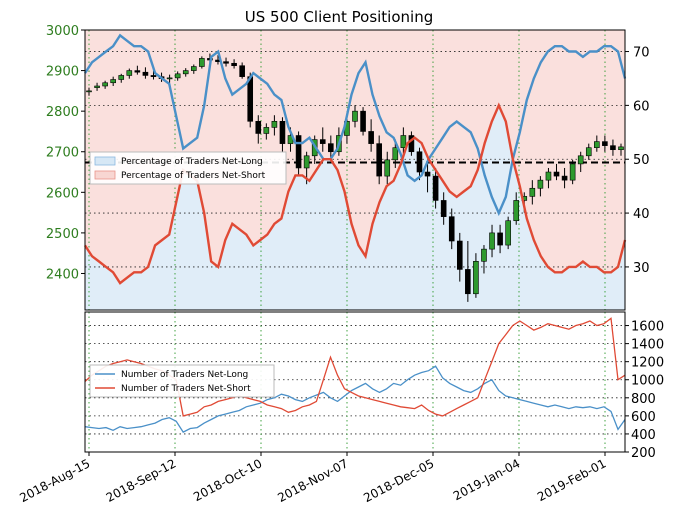 This screenshot has width=679, height=517. What do you see at coordinates (193, 176) in the screenshot?
I see `legend-label-net-short-pct: Percentage of Traders Net-Short` at bounding box center [193, 176].